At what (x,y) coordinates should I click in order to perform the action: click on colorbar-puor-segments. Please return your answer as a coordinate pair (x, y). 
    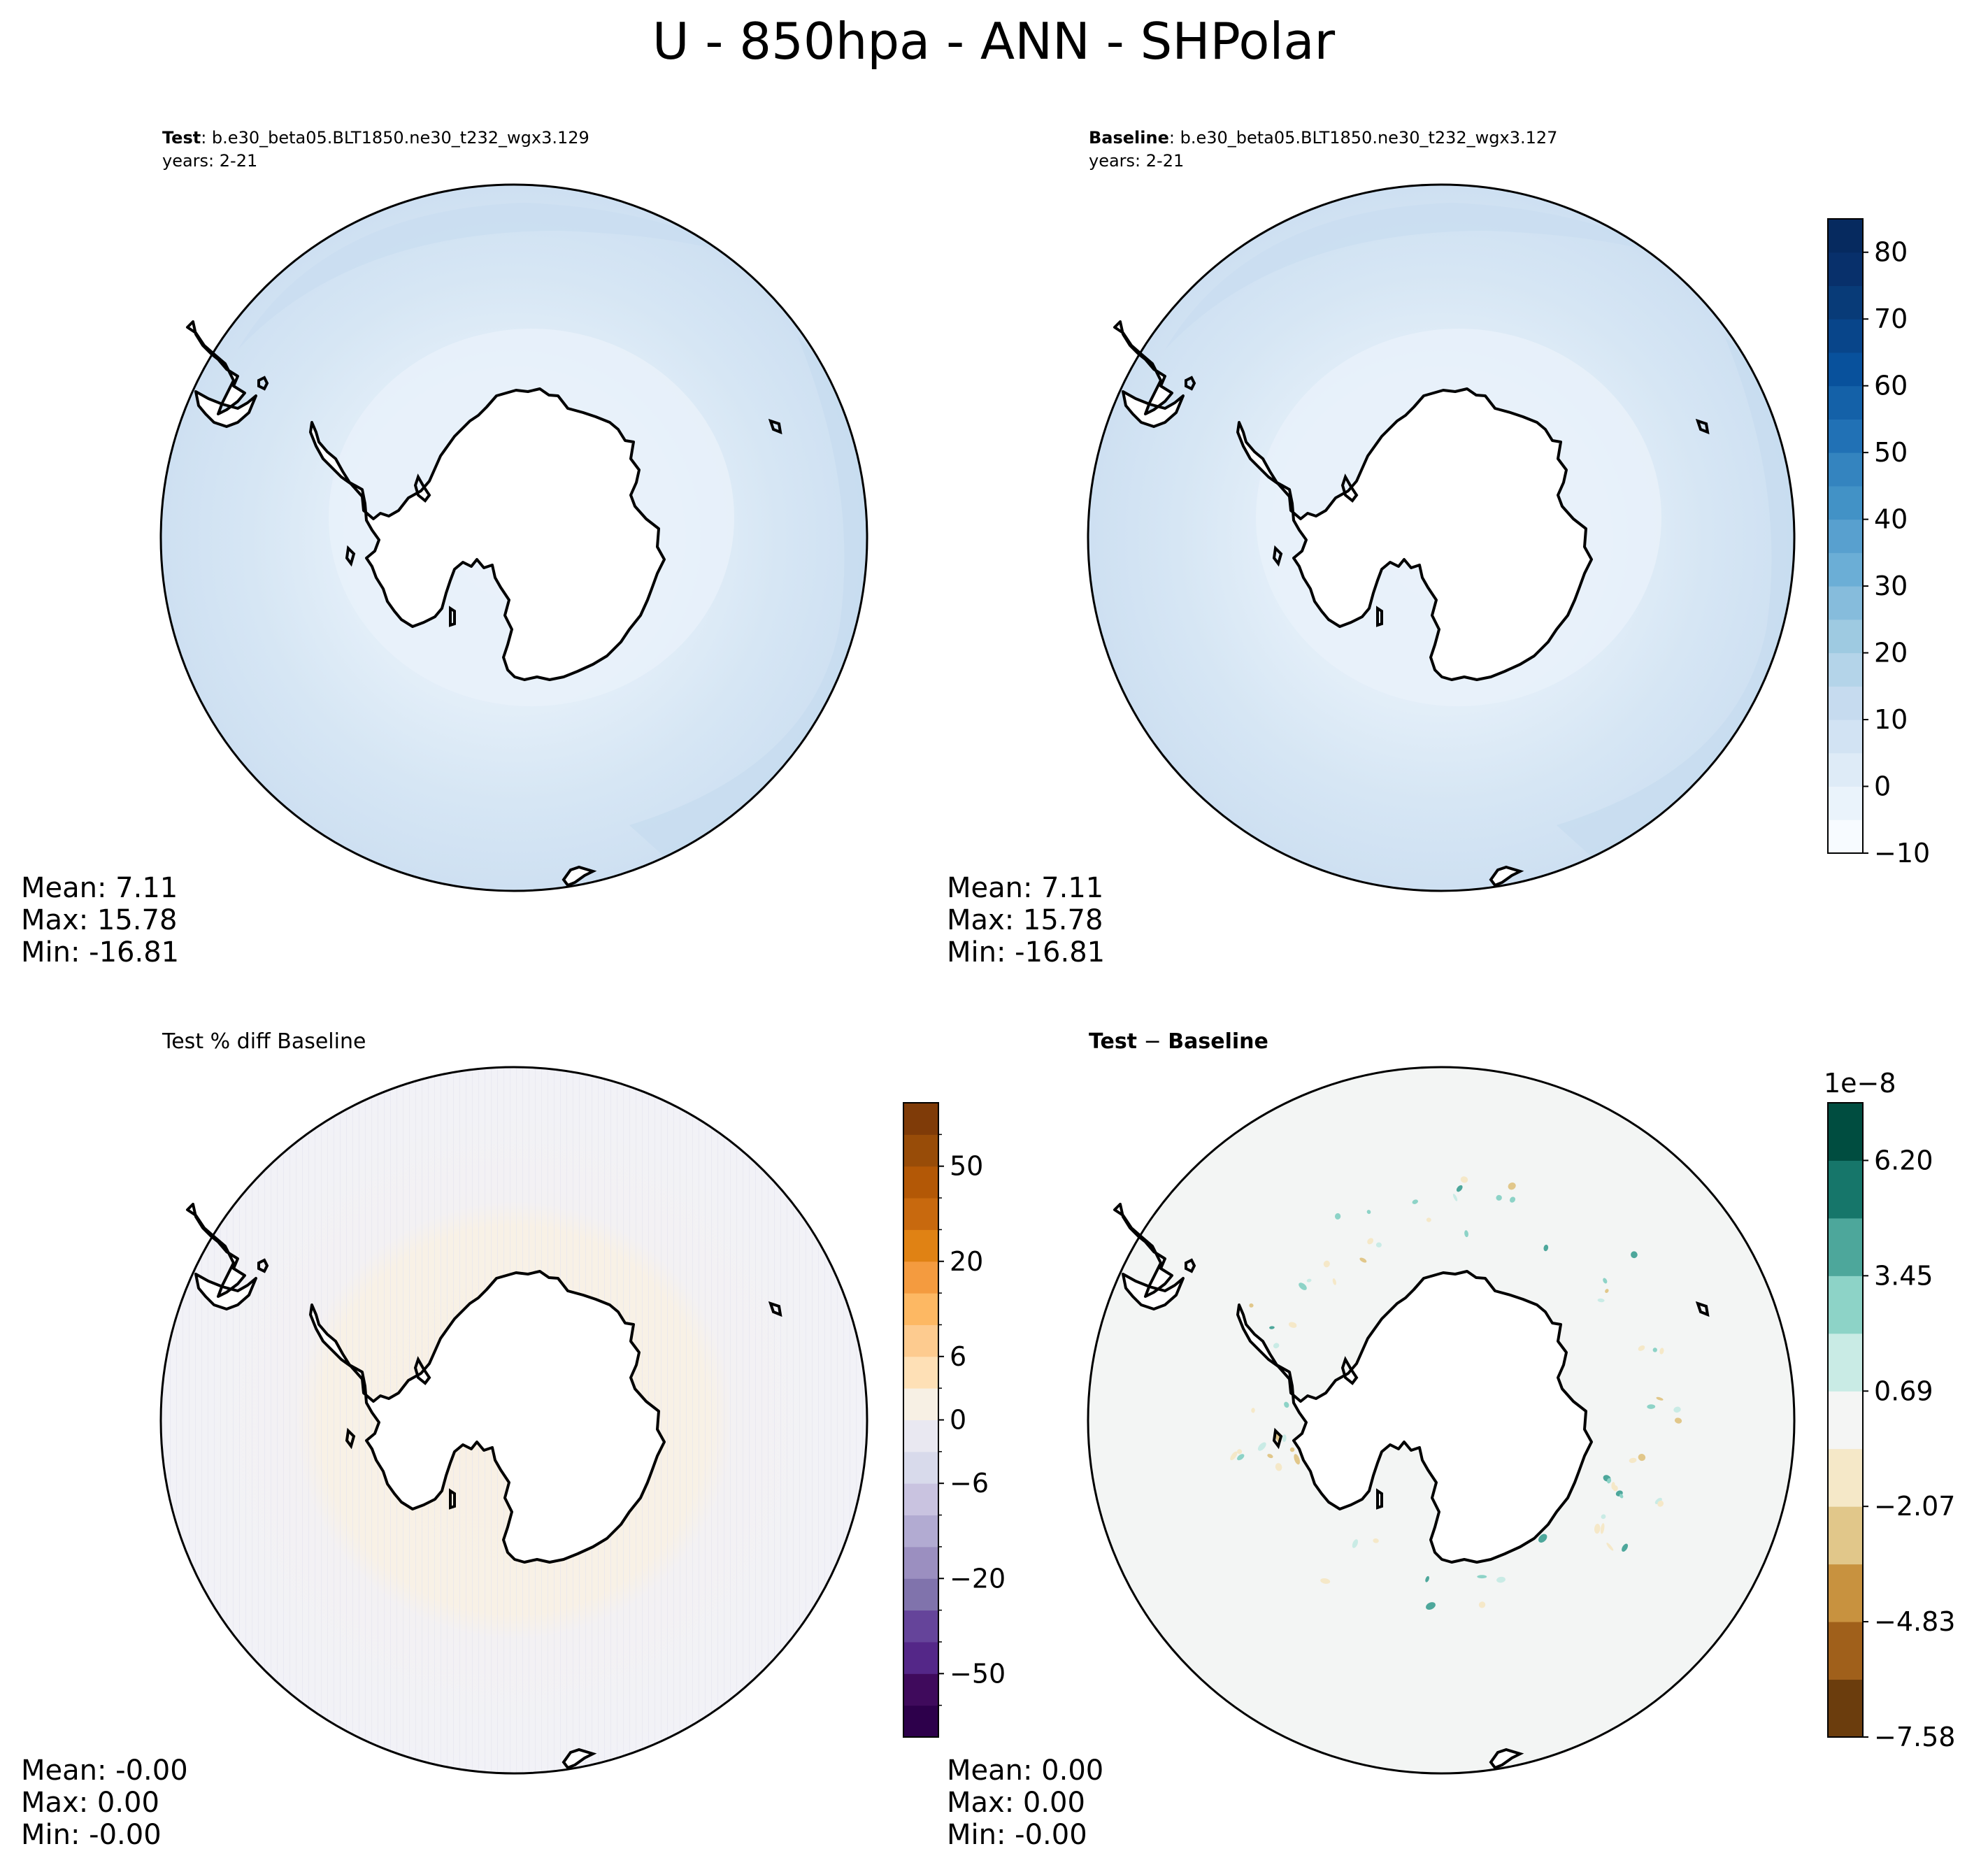
    Looking at the image, I should click on (921, 1420).